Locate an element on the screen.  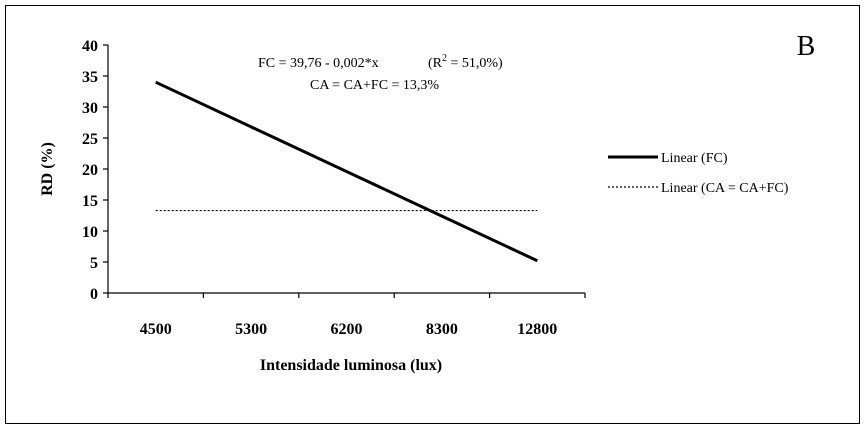
y-tick-label: 5 is located at coordinates (94, 263).